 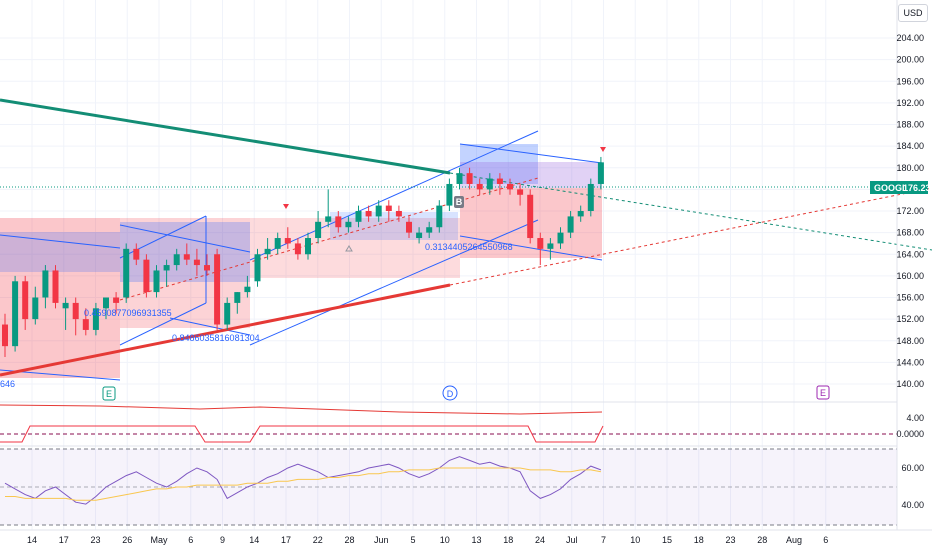 What do you see at coordinates (910, 233) in the screenshot?
I see `price-axis-label: 168.00` at bounding box center [910, 233].